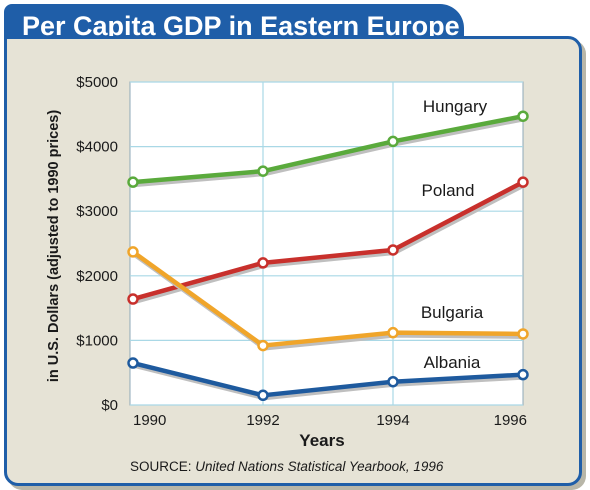 This screenshot has height=490, width=590. What do you see at coordinates (97, 82) in the screenshot?
I see `y-tick-label: $5000` at bounding box center [97, 82].